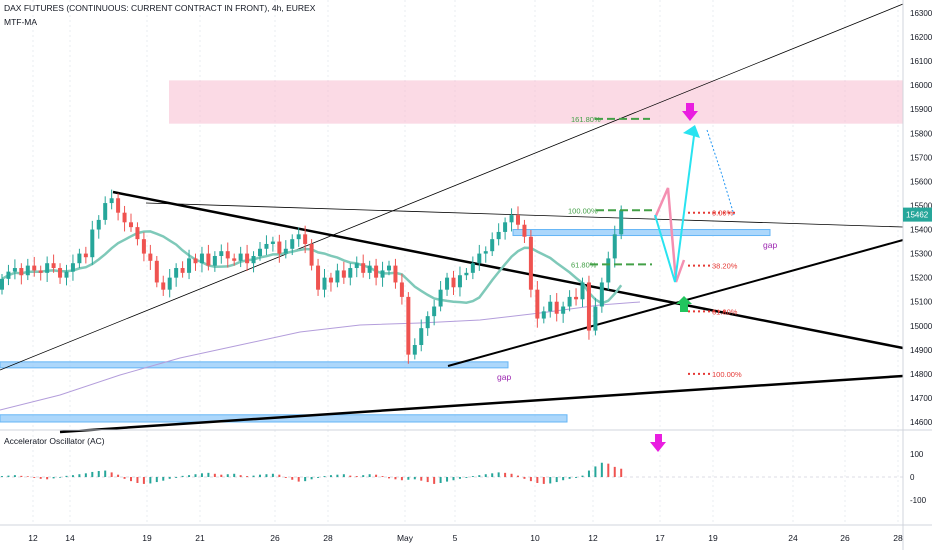 Image resolution: width=932 pixels, height=550 pixels. I want to click on price-tick-label: 15600, so click(921, 181).